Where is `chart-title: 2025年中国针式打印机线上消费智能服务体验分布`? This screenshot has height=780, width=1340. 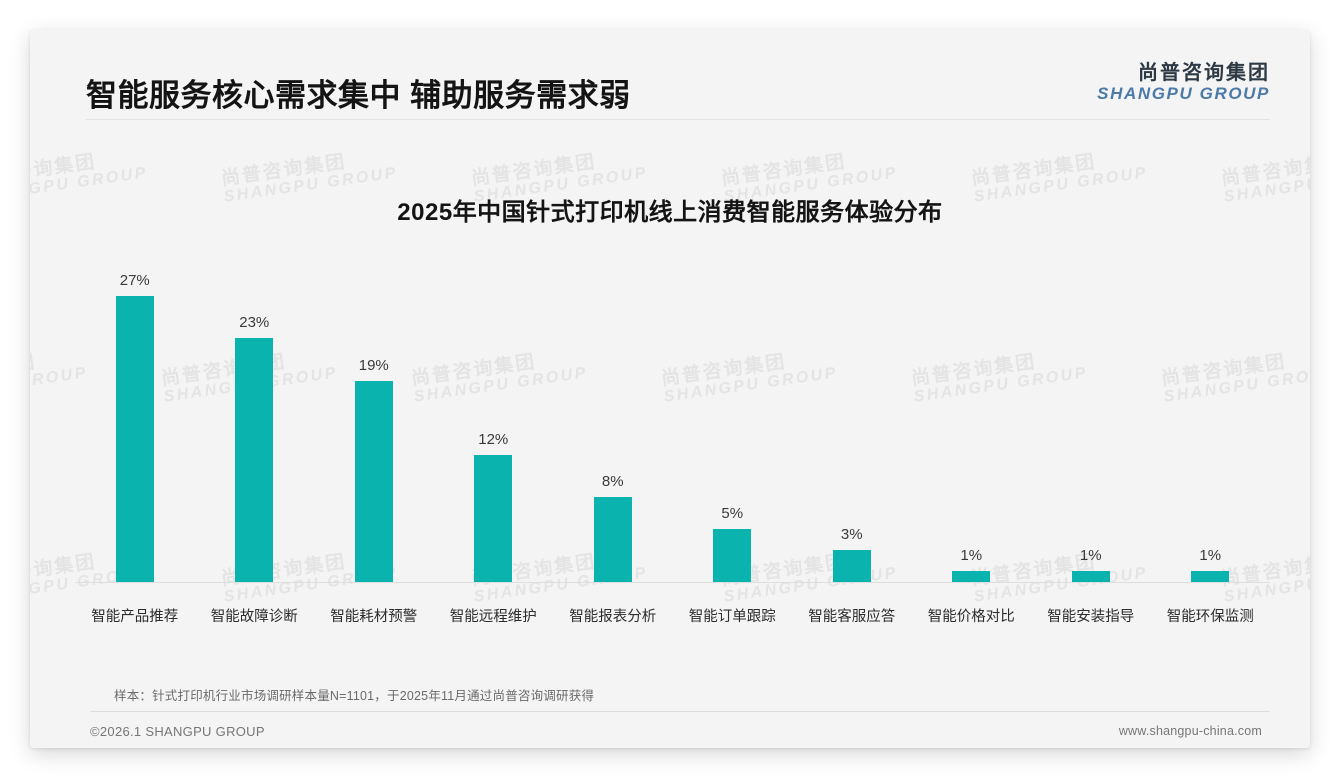 chart-title: 2025年中国针式打印机线上消费智能服务体验分布 is located at coordinates (670, 212).